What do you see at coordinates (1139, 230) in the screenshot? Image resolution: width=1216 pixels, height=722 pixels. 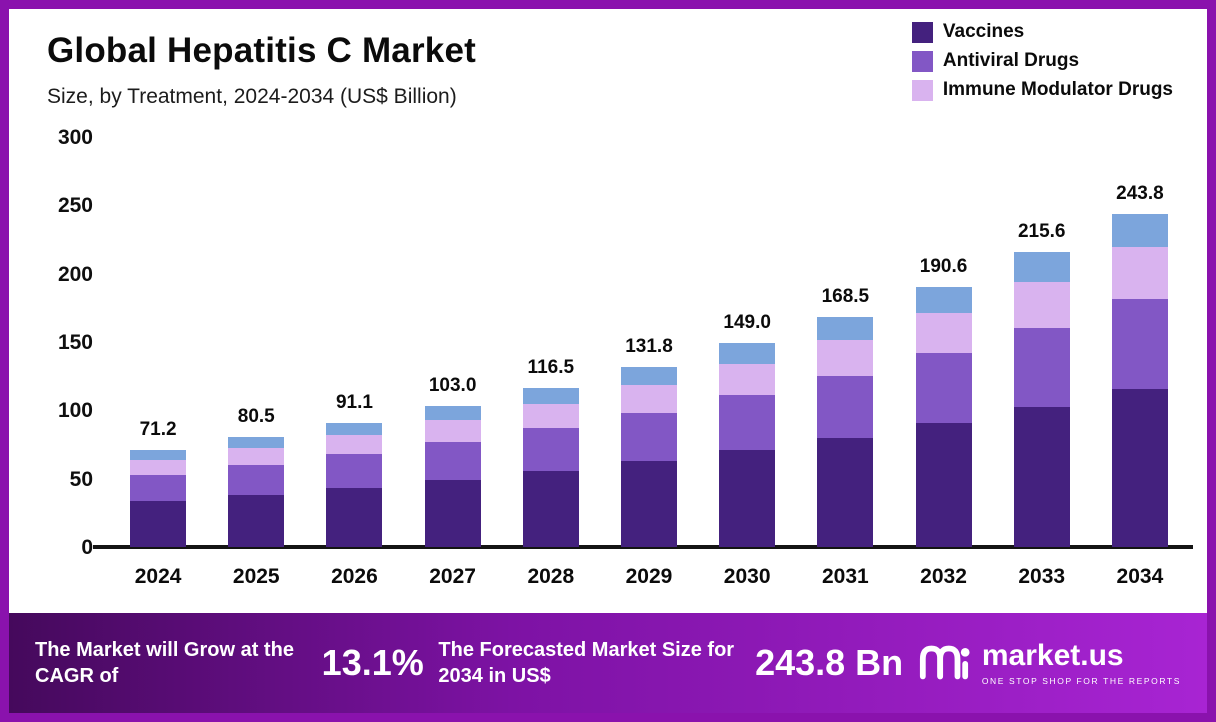 I see `segment-unlabeled-top-segment-2034` at bounding box center [1139, 230].